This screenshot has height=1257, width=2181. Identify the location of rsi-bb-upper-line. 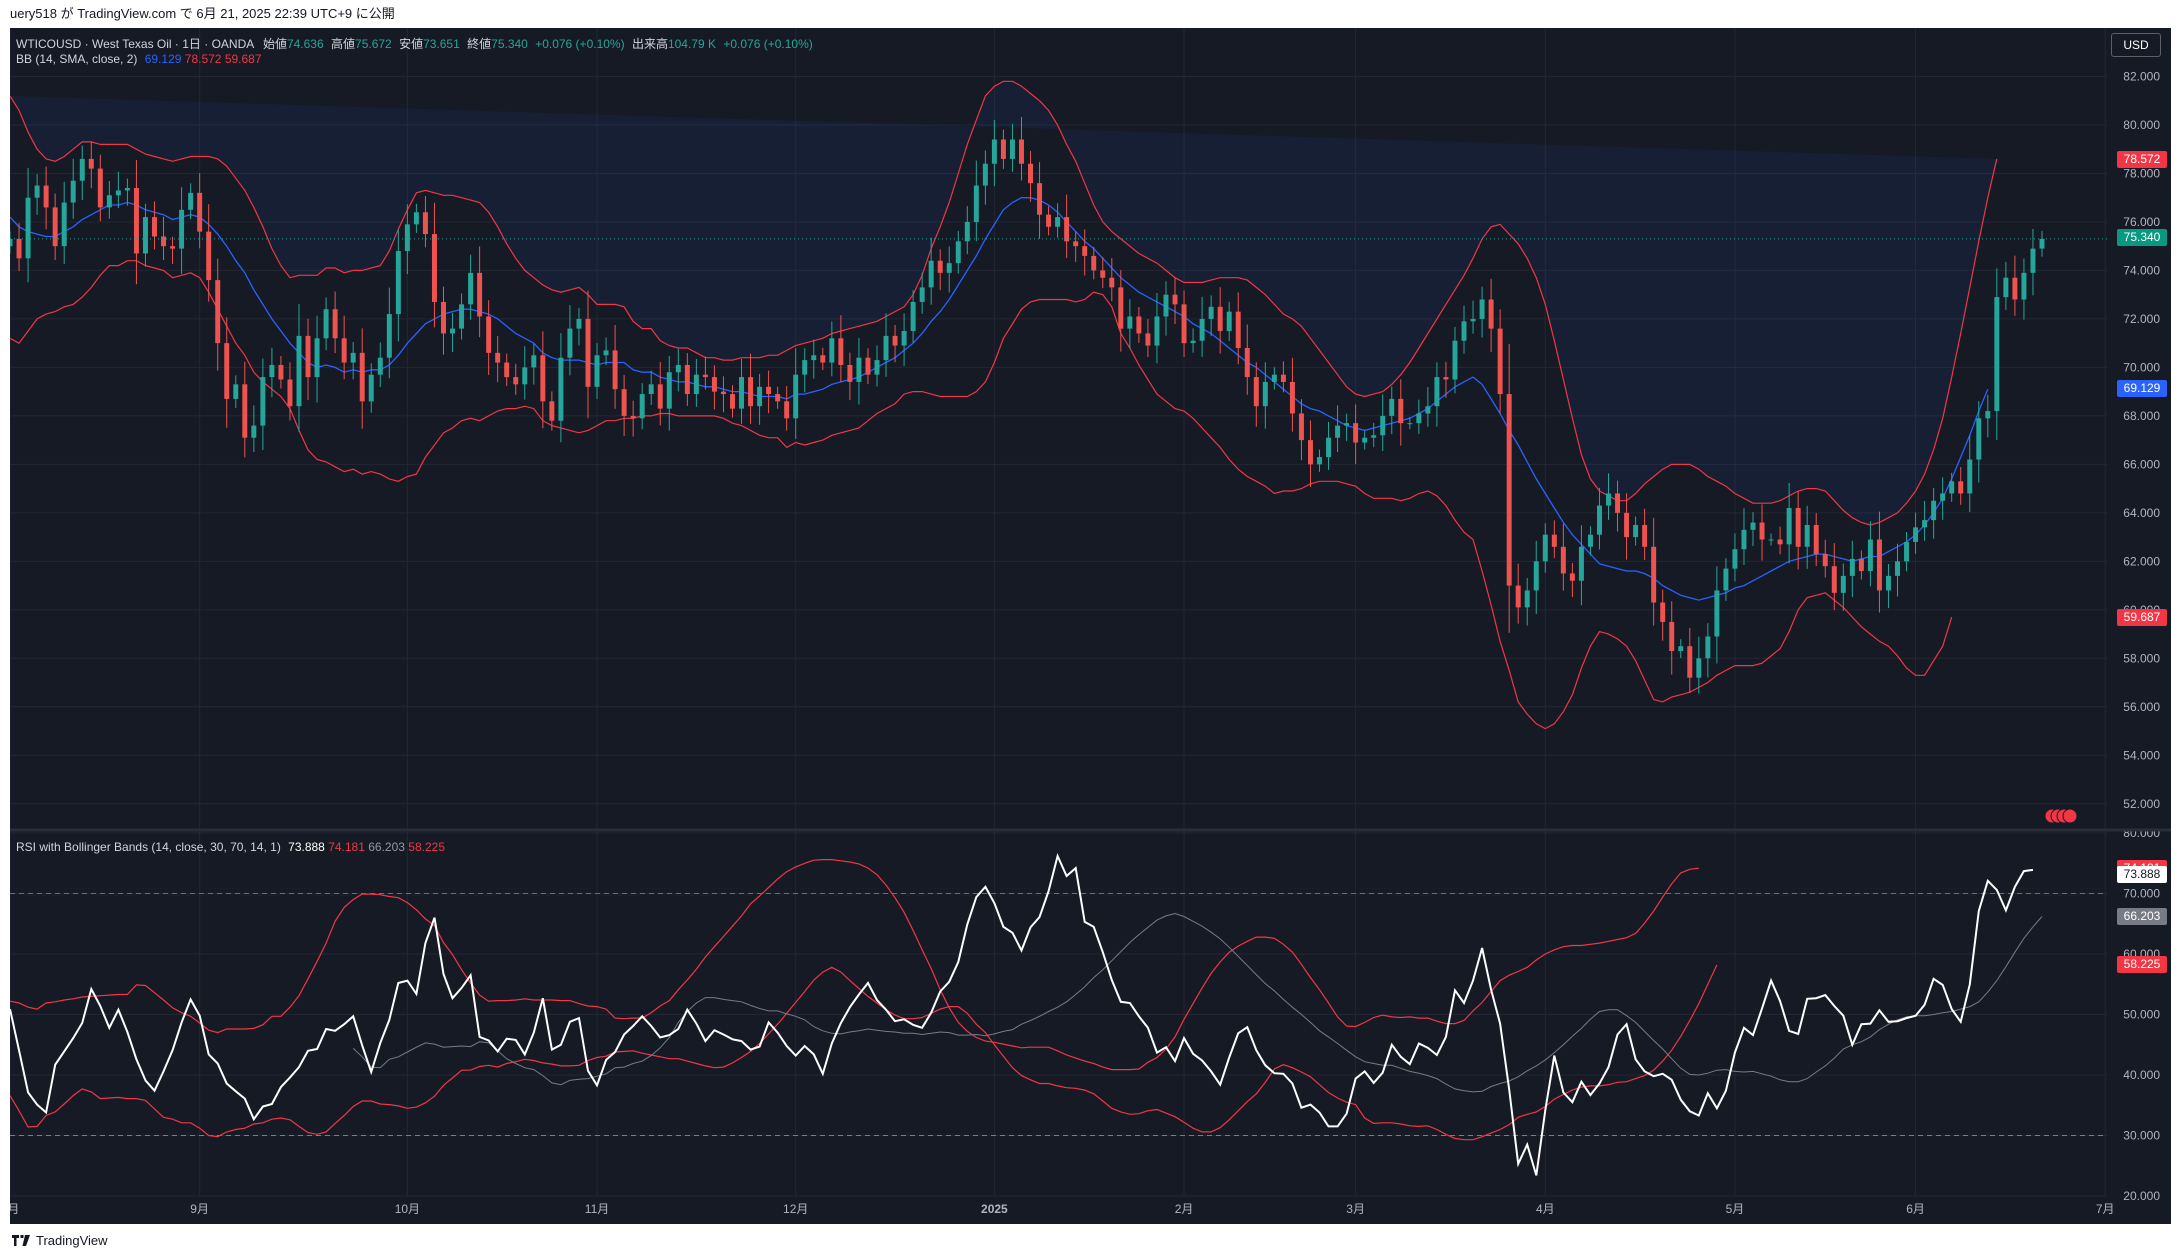
(854, 964).